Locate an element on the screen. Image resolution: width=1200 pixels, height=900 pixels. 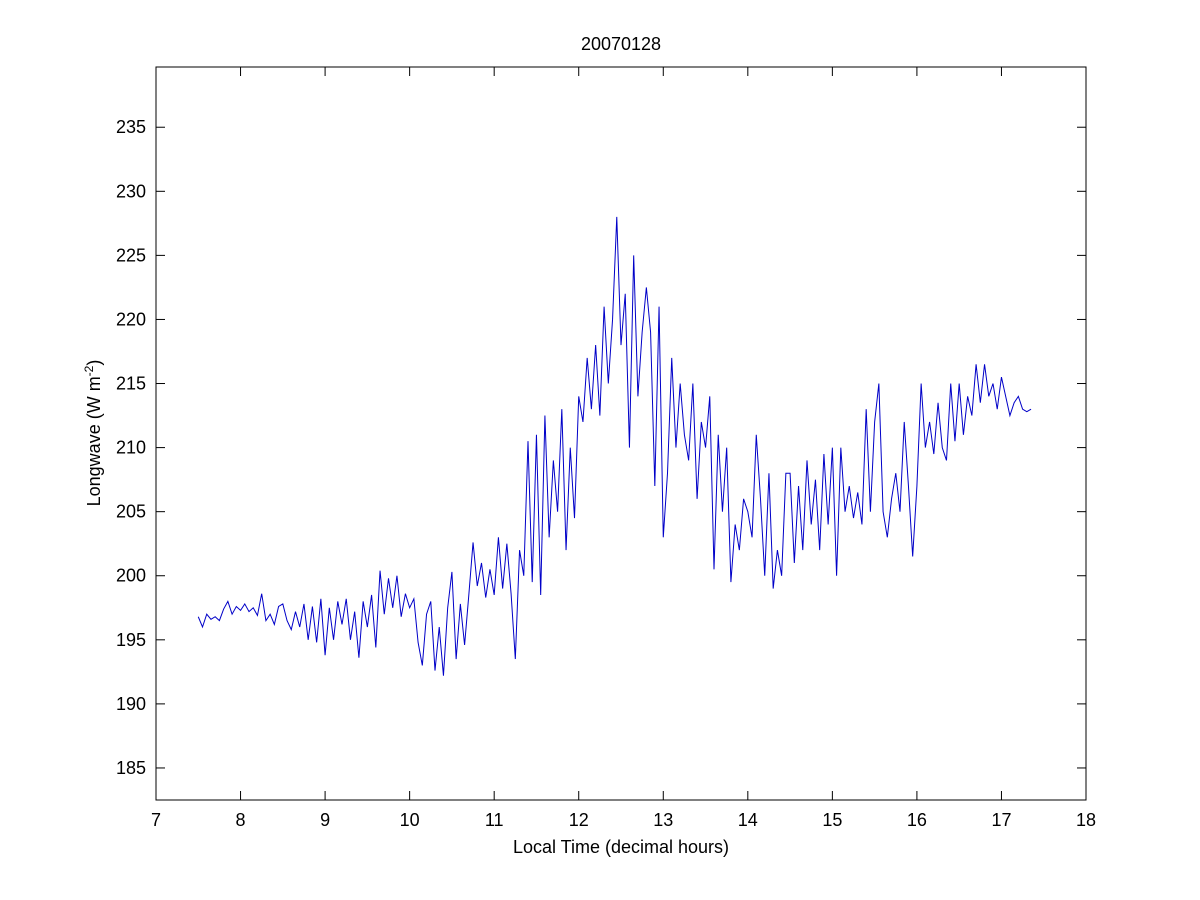
x-tick-label: 10 is located at coordinates (410, 820).